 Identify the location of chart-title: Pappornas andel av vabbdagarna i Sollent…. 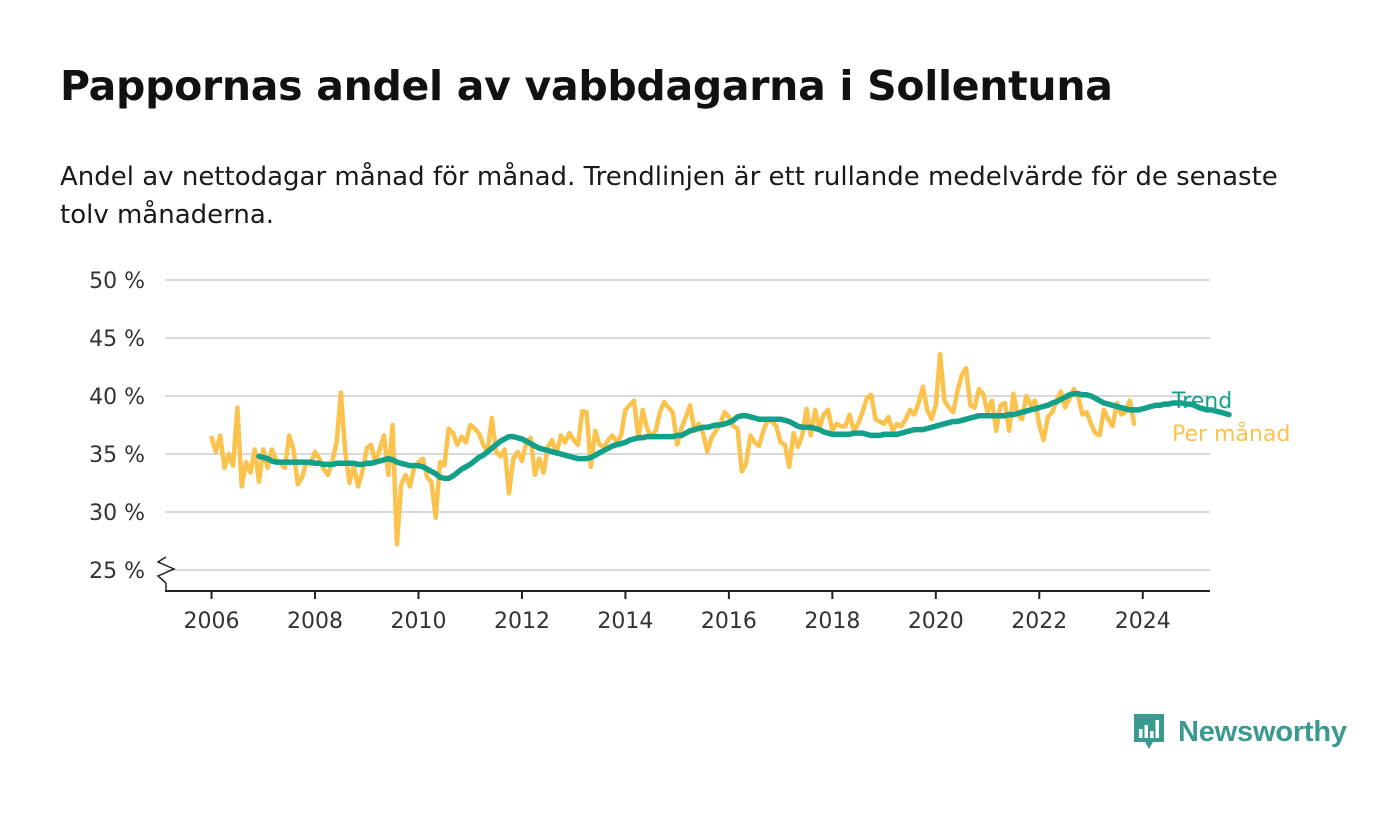
(586, 86).